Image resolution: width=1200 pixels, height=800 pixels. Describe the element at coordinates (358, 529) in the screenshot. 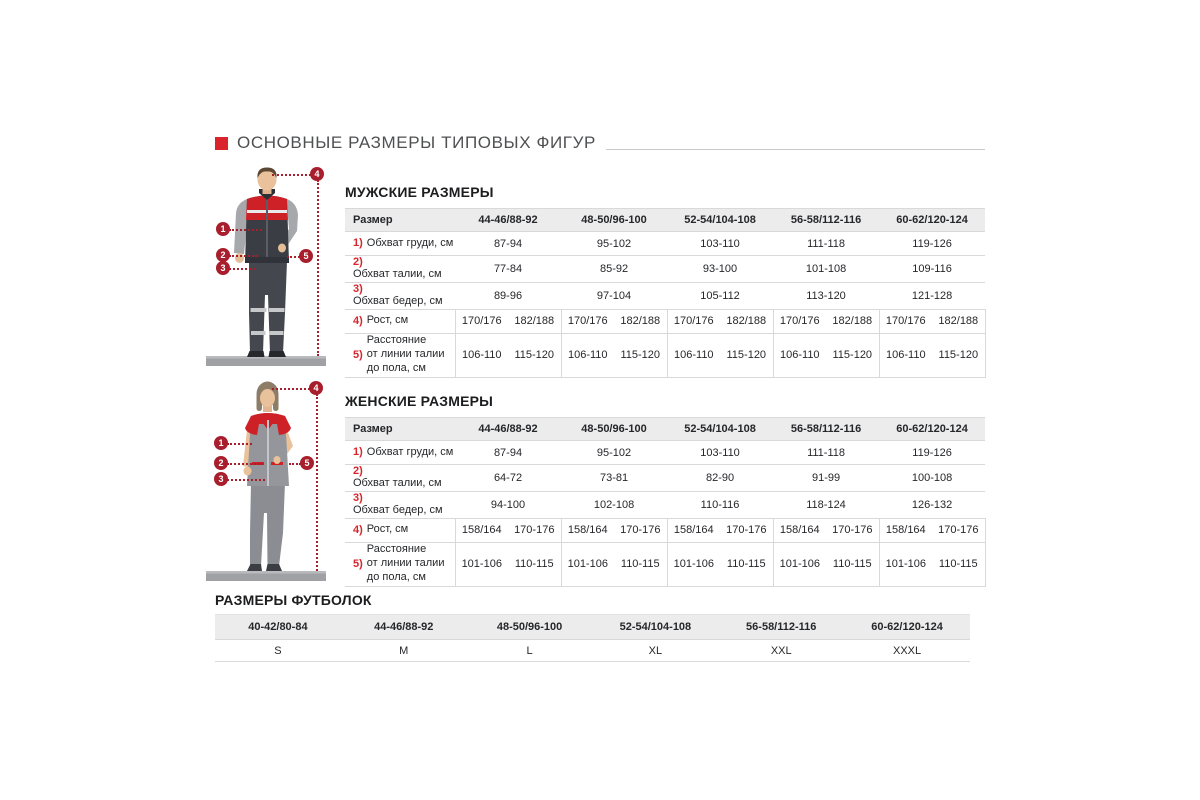

I see `row-number: 4)` at that location.